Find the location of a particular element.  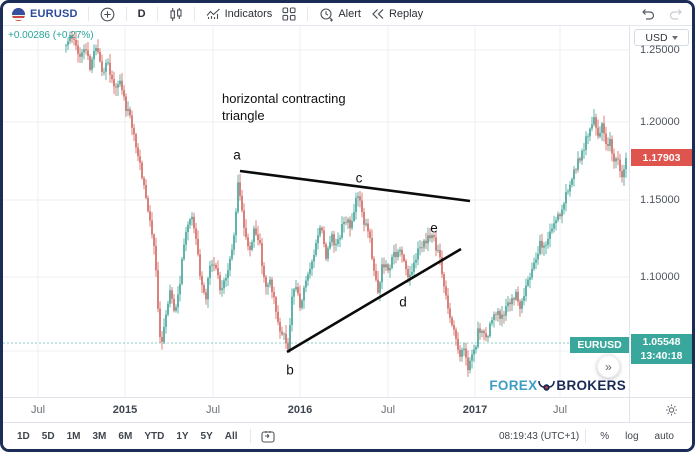

go-to-date-button is located at coordinates (268, 436).